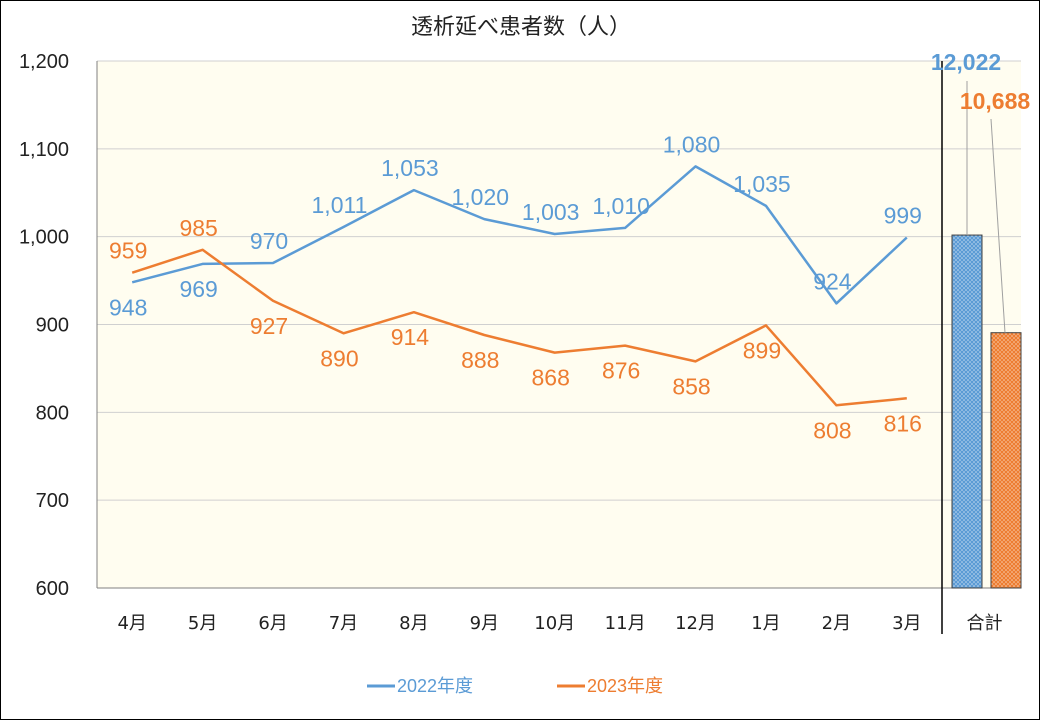 The height and width of the screenshot is (721, 1040). What do you see at coordinates (343, 623) in the screenshot?
I see `x-tick-label: 7月` at bounding box center [343, 623].